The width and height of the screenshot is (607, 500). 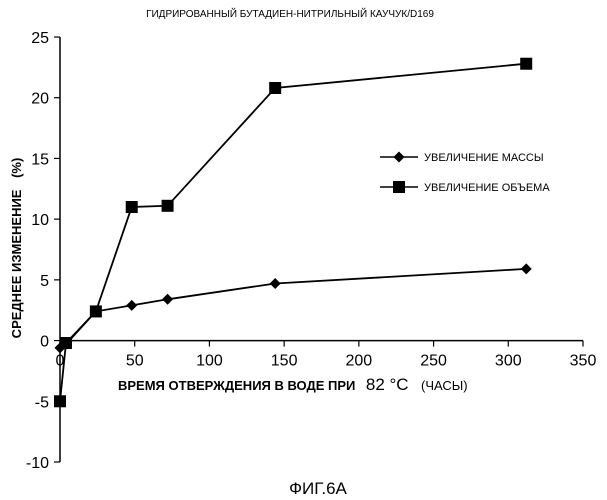 I want to click on y-tick-label: -10, so click(x=37, y=463).